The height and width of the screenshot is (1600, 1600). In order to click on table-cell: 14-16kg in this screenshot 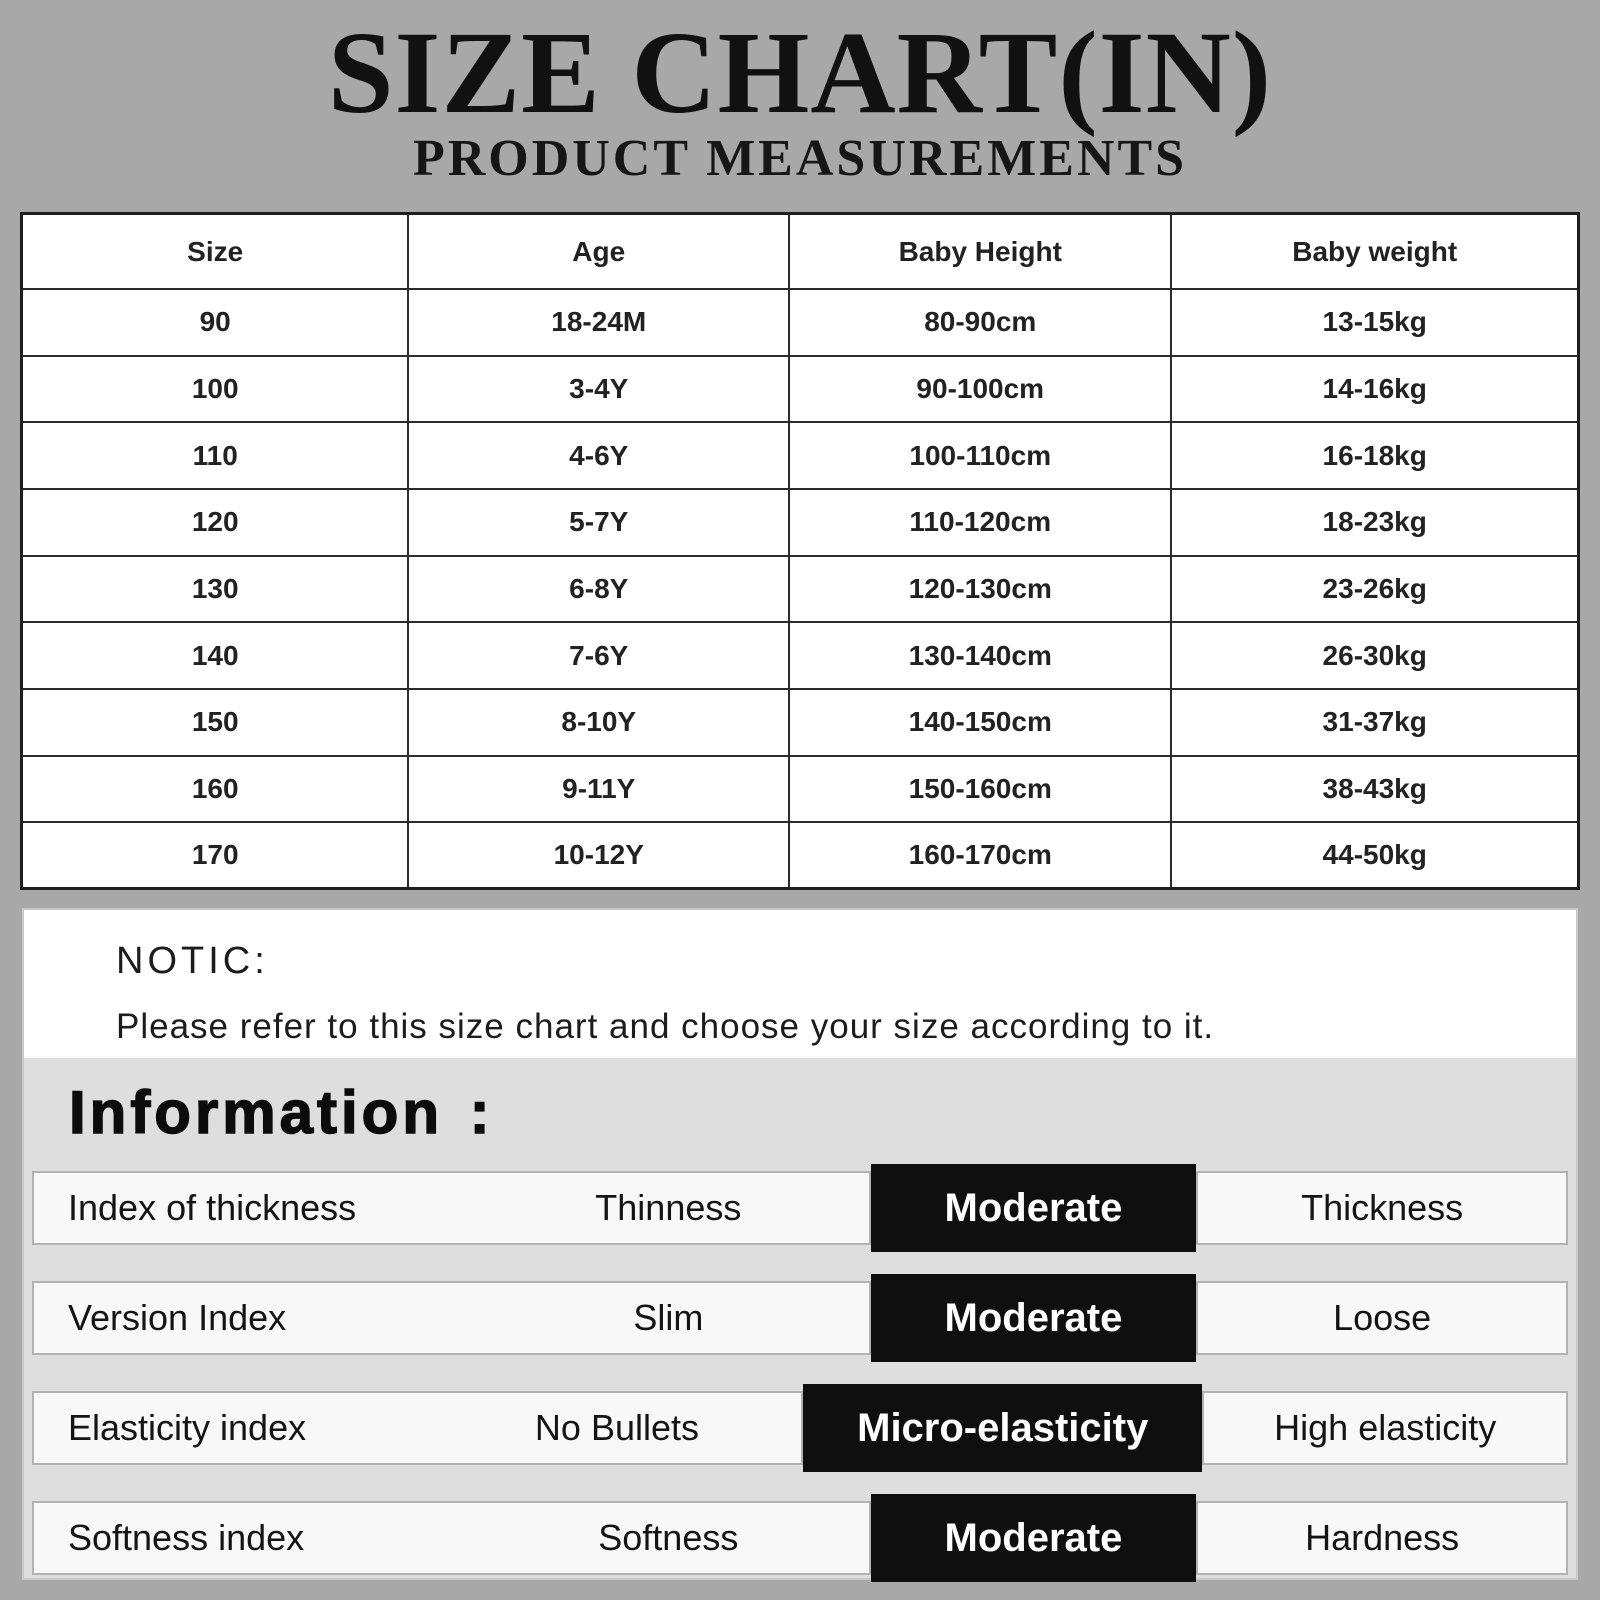, I will do `click(1373, 388)`.